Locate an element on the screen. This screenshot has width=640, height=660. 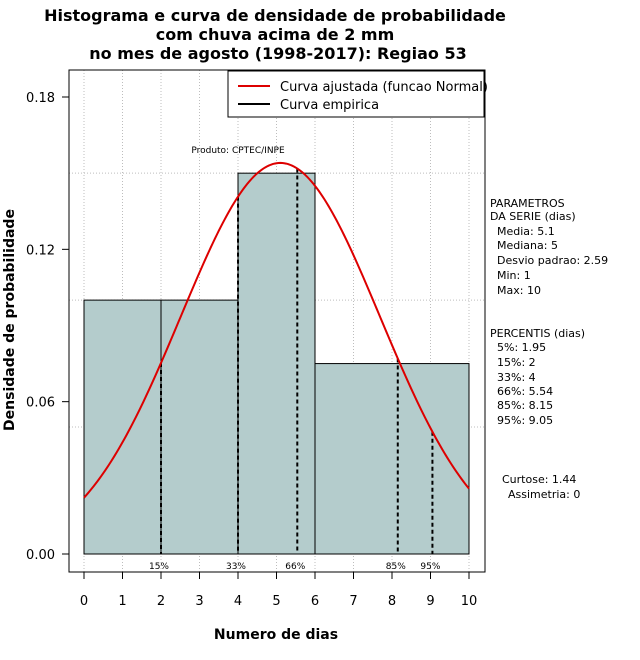
x-tick-label-10: 10 is located at coordinates (469, 601).